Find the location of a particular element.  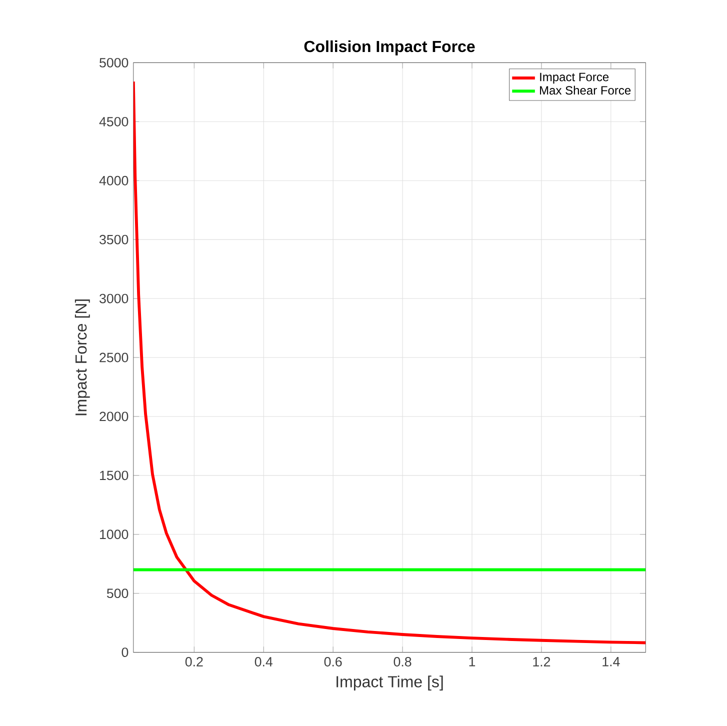

legend-label: Max Shear Force is located at coordinates (585, 90).